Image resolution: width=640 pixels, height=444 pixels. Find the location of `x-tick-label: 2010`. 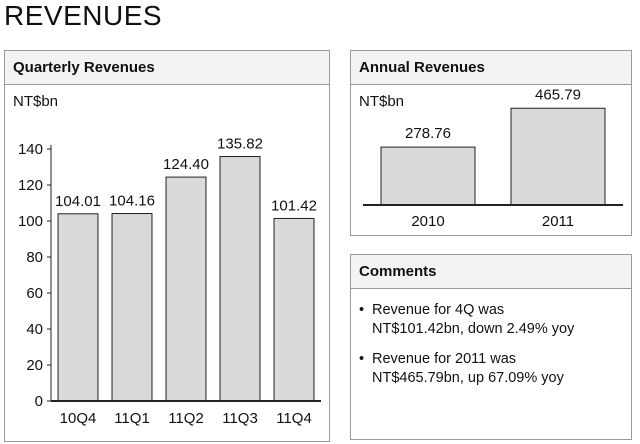

x-tick-label: 2010 is located at coordinates (427, 221).